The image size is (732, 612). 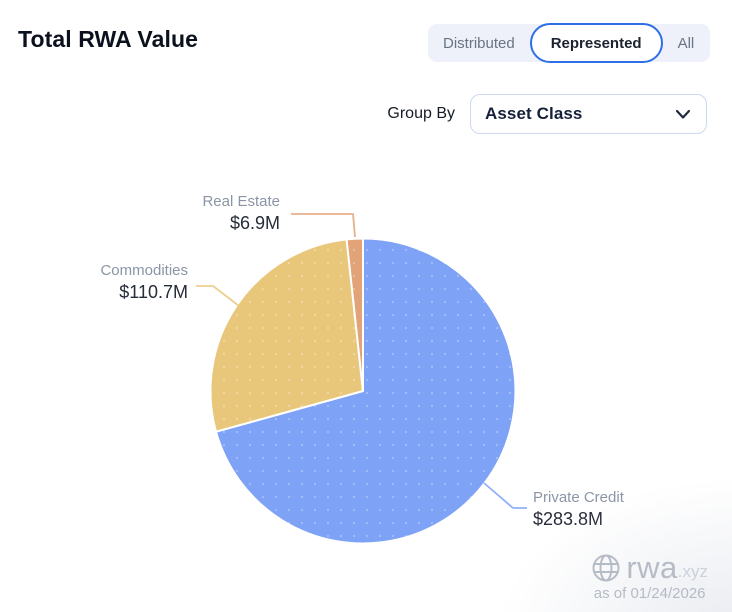 What do you see at coordinates (617, 547) in the screenshot?
I see `corner-shade` at bounding box center [617, 547].